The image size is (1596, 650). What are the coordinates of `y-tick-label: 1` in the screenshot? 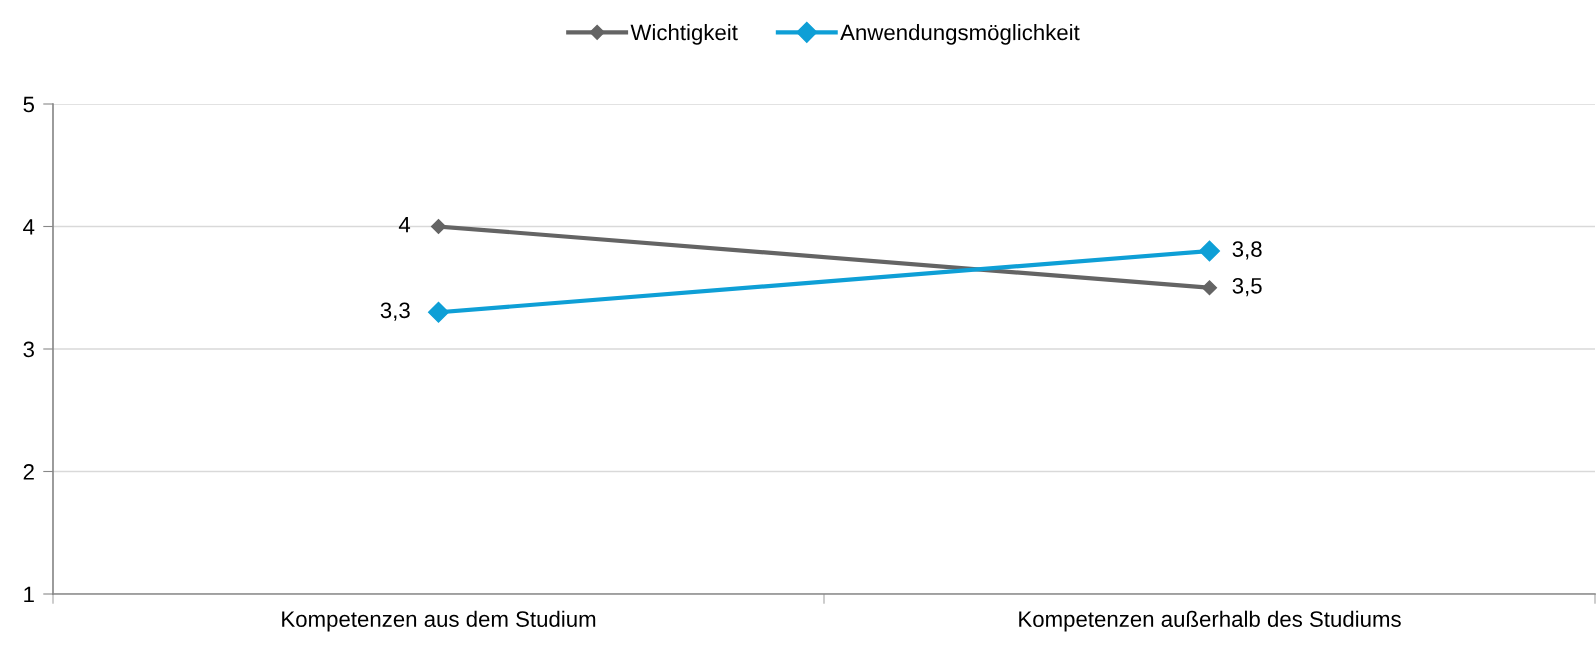 It's located at (29, 594).